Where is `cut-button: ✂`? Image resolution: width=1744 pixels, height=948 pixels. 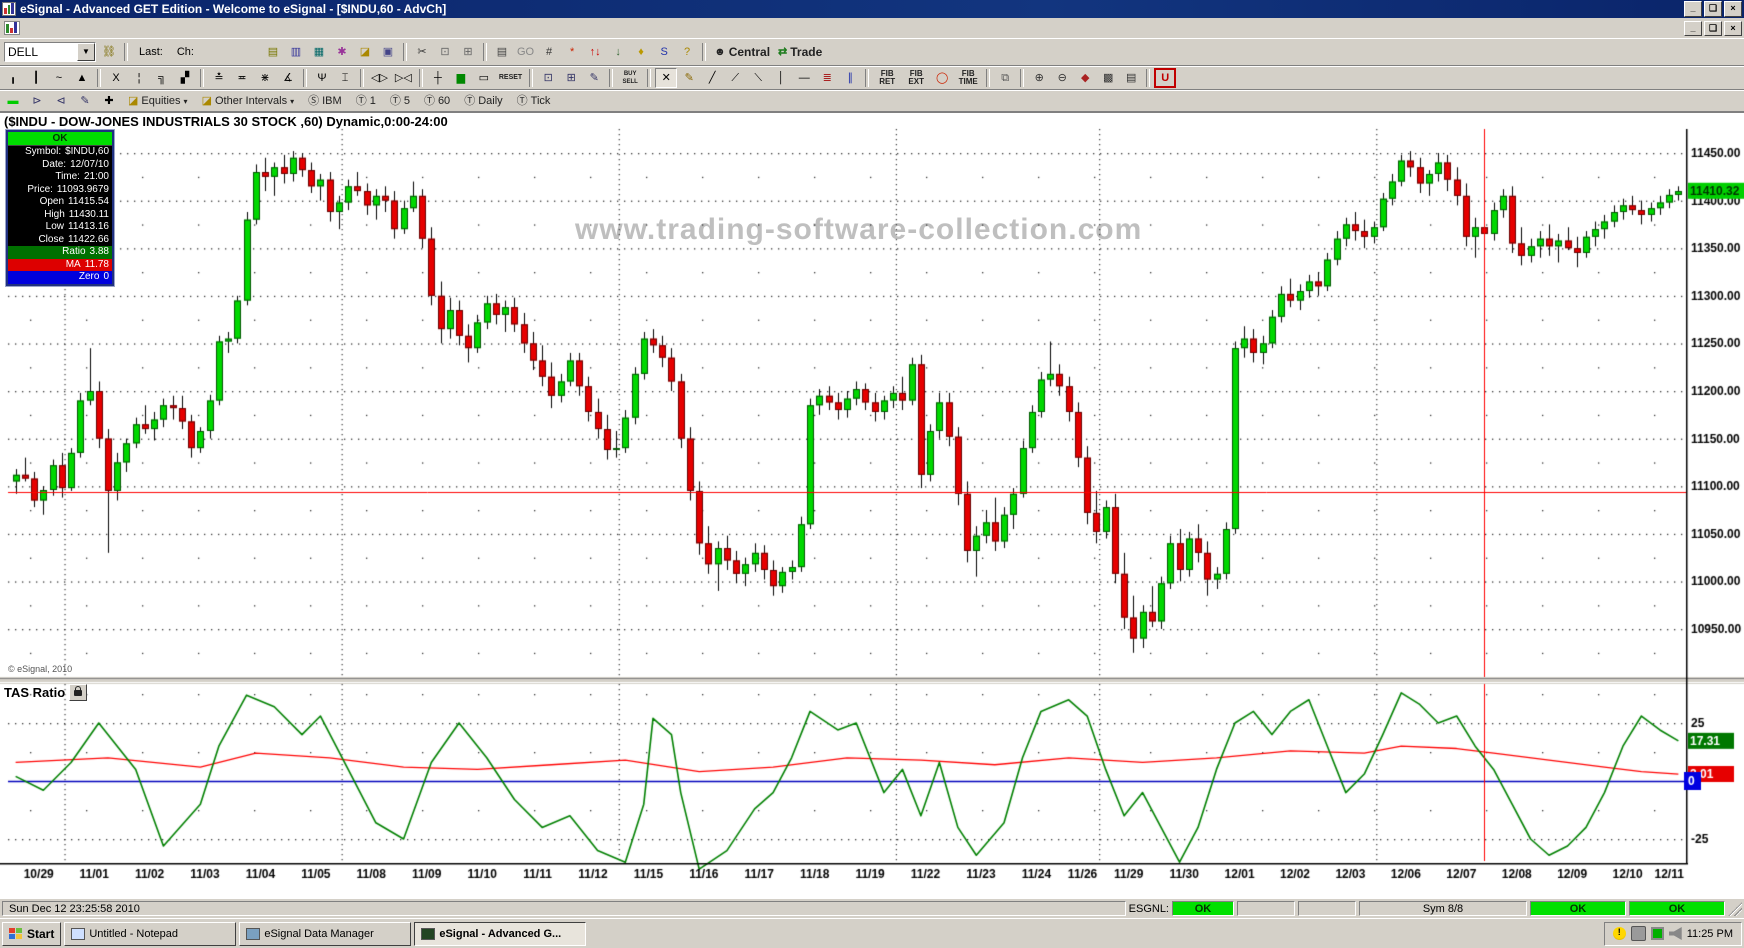 cut-button: ✂ is located at coordinates (421, 52).